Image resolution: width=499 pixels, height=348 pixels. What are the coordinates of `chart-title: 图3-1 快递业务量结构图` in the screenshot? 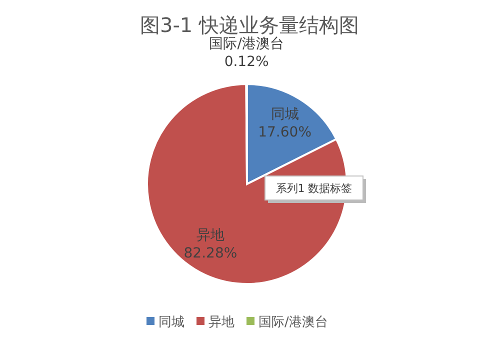 It's located at (250, 25).